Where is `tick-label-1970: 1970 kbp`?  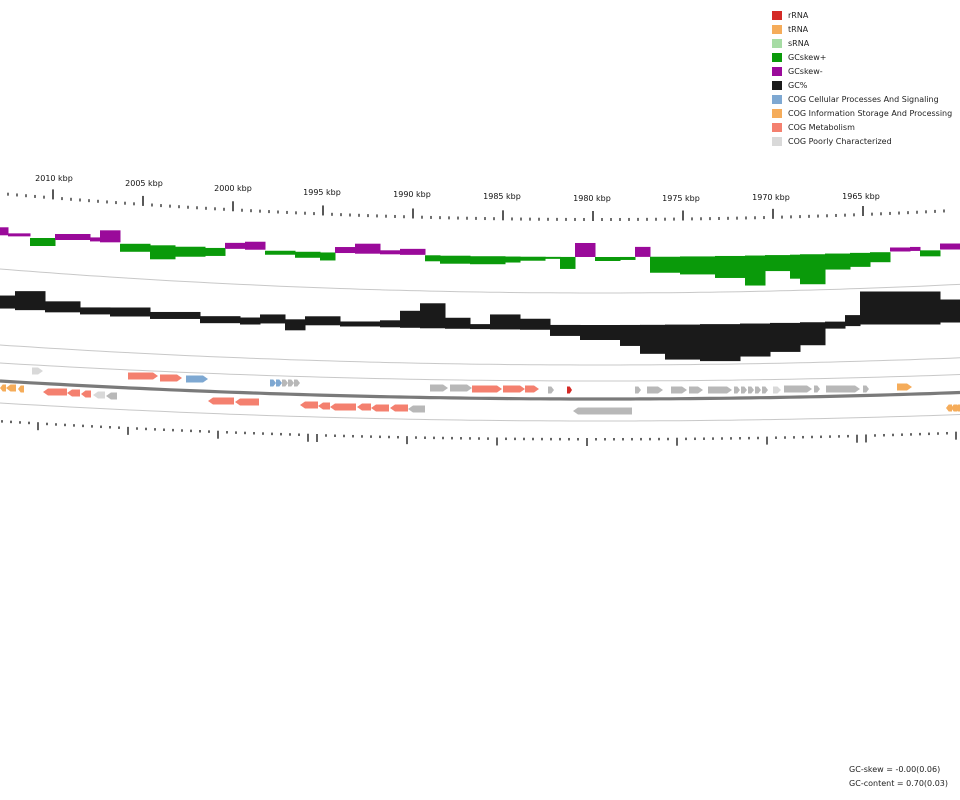
tick-label-1970: 1970 kbp is located at coordinates (771, 197).